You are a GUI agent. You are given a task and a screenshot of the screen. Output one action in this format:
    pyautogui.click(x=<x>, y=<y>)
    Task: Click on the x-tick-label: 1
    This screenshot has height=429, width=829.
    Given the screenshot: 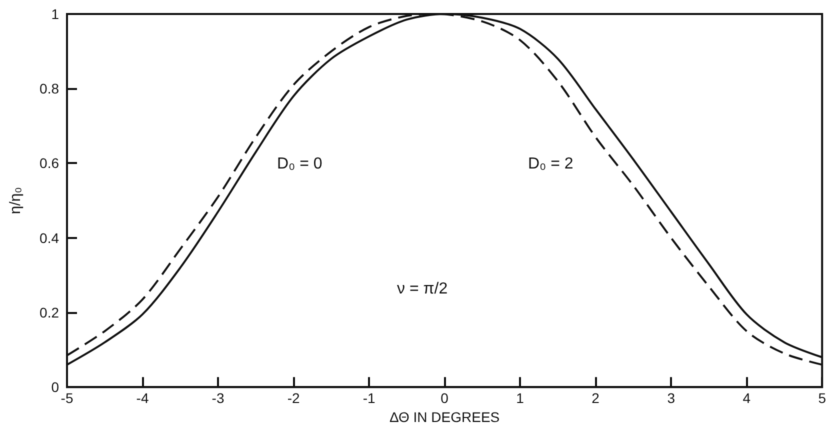 What is the action you would take?
    pyautogui.click(x=520, y=398)
    